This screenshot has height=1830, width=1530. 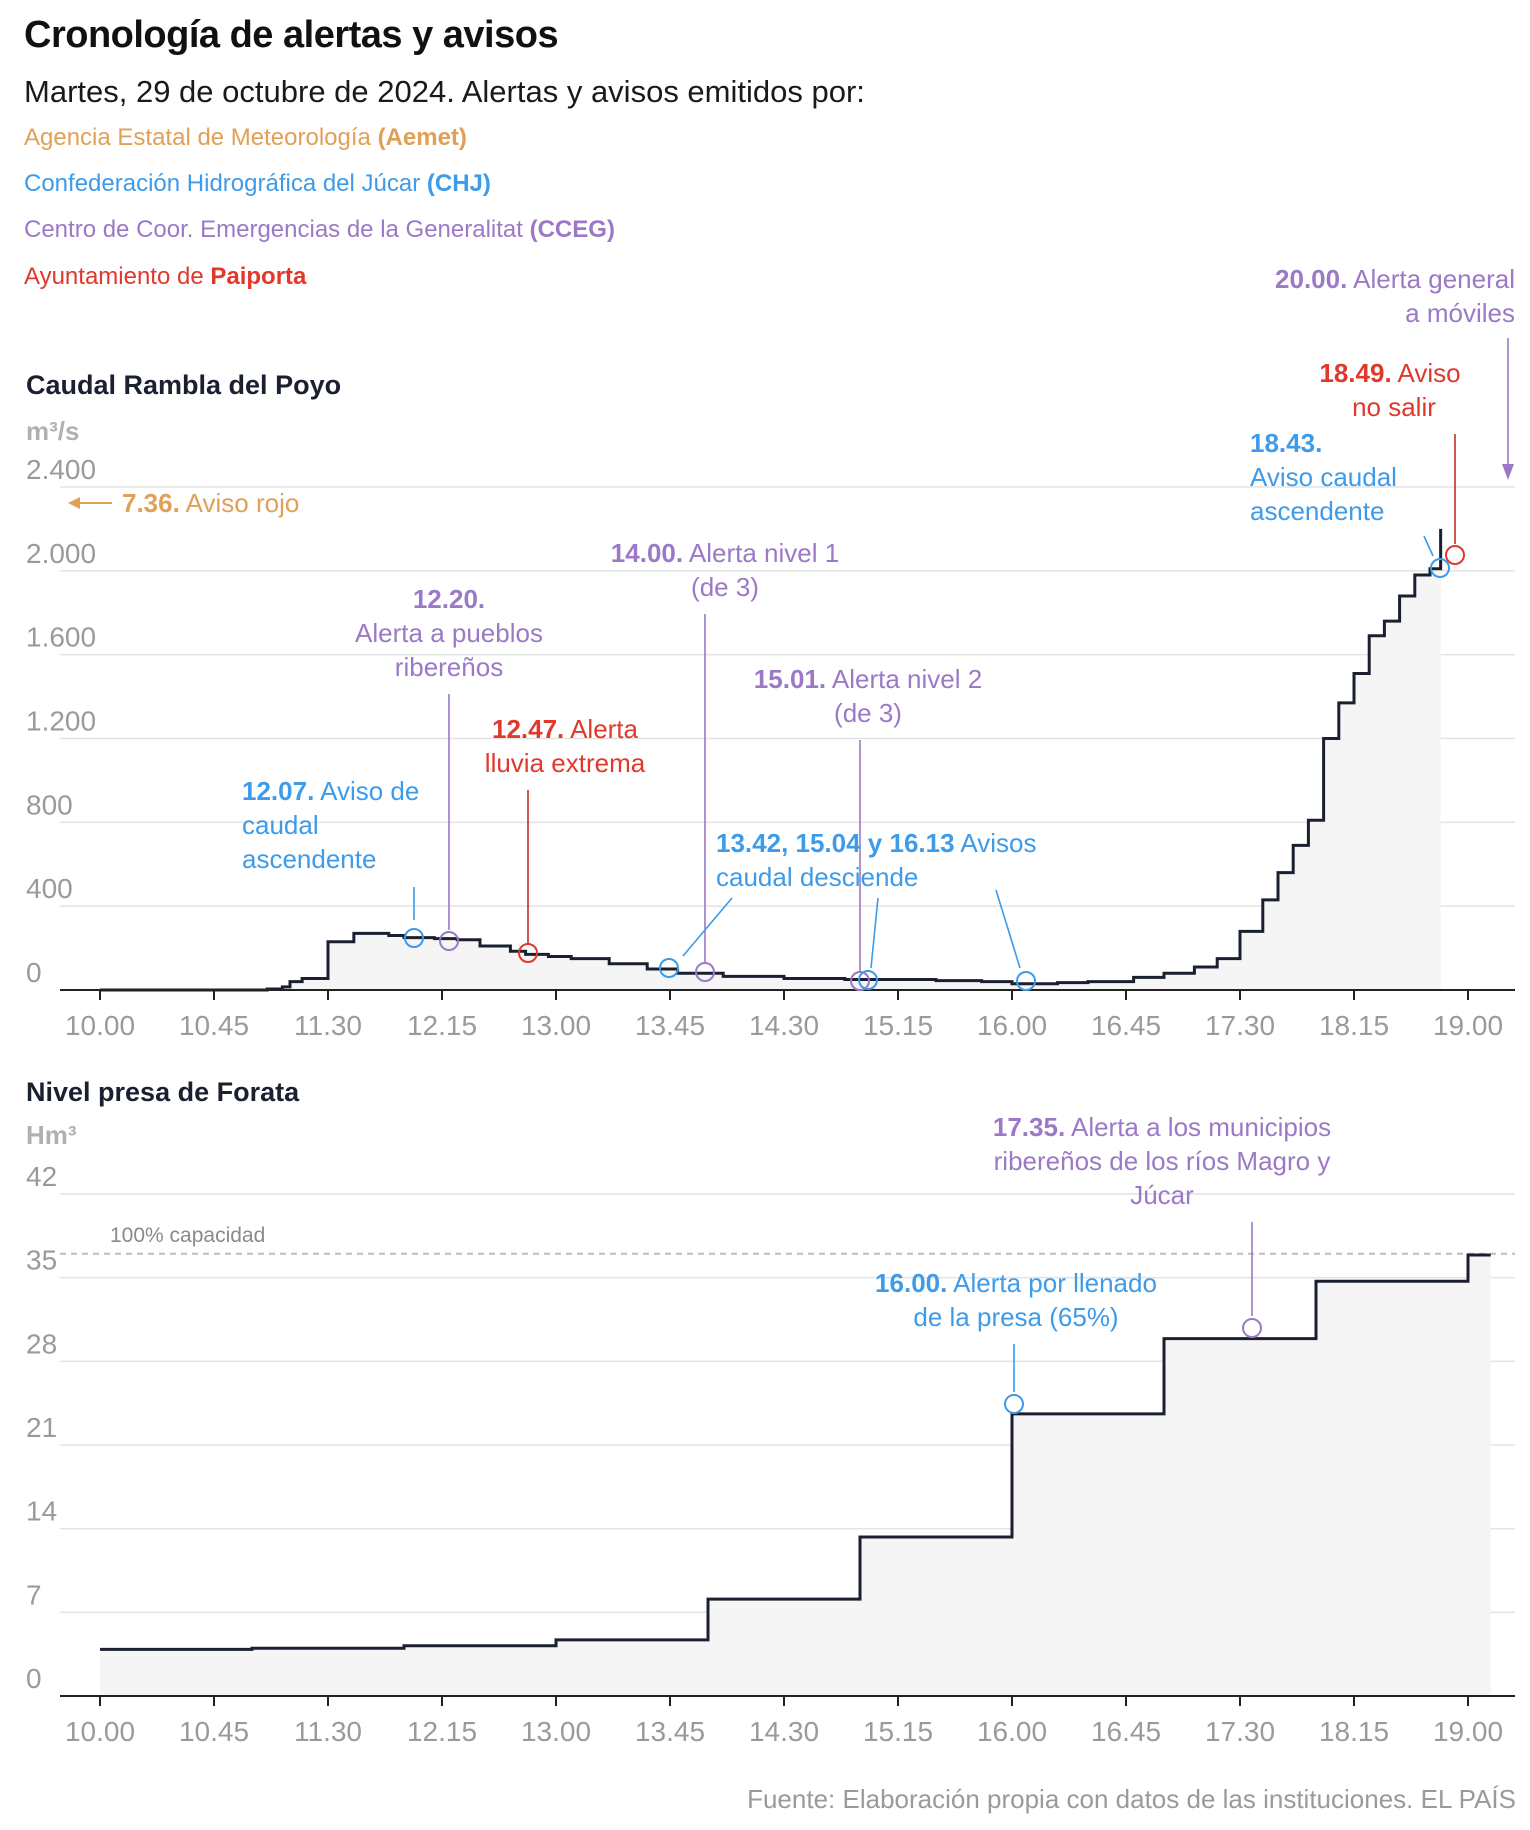 What do you see at coordinates (556, 1731) in the screenshot?
I see `x-tick-label-1-4: 13.00` at bounding box center [556, 1731].